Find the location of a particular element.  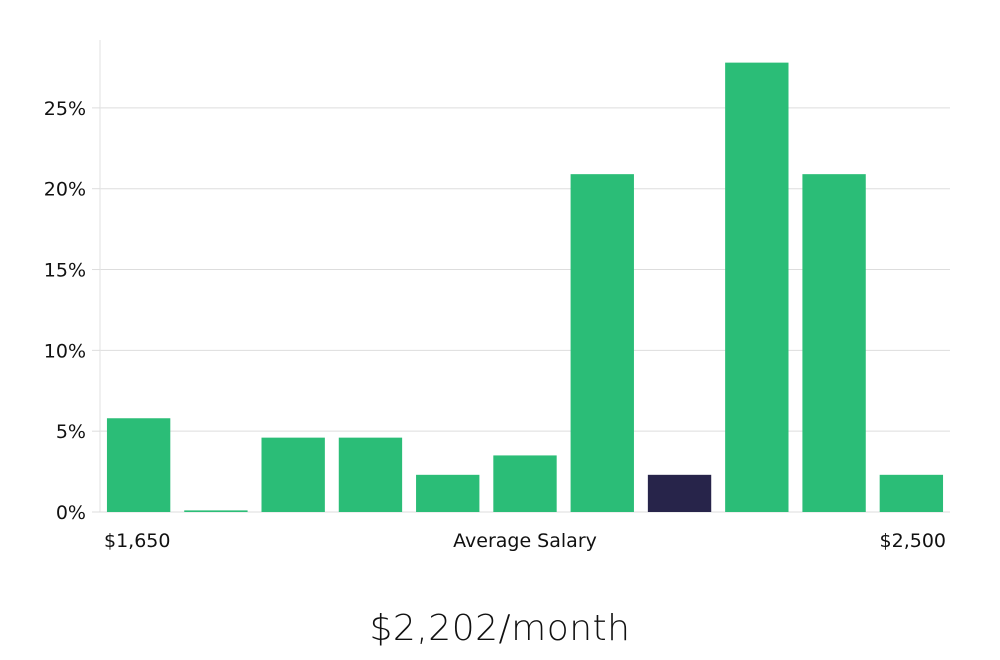

y-tick-label: 0% is located at coordinates (71, 513).